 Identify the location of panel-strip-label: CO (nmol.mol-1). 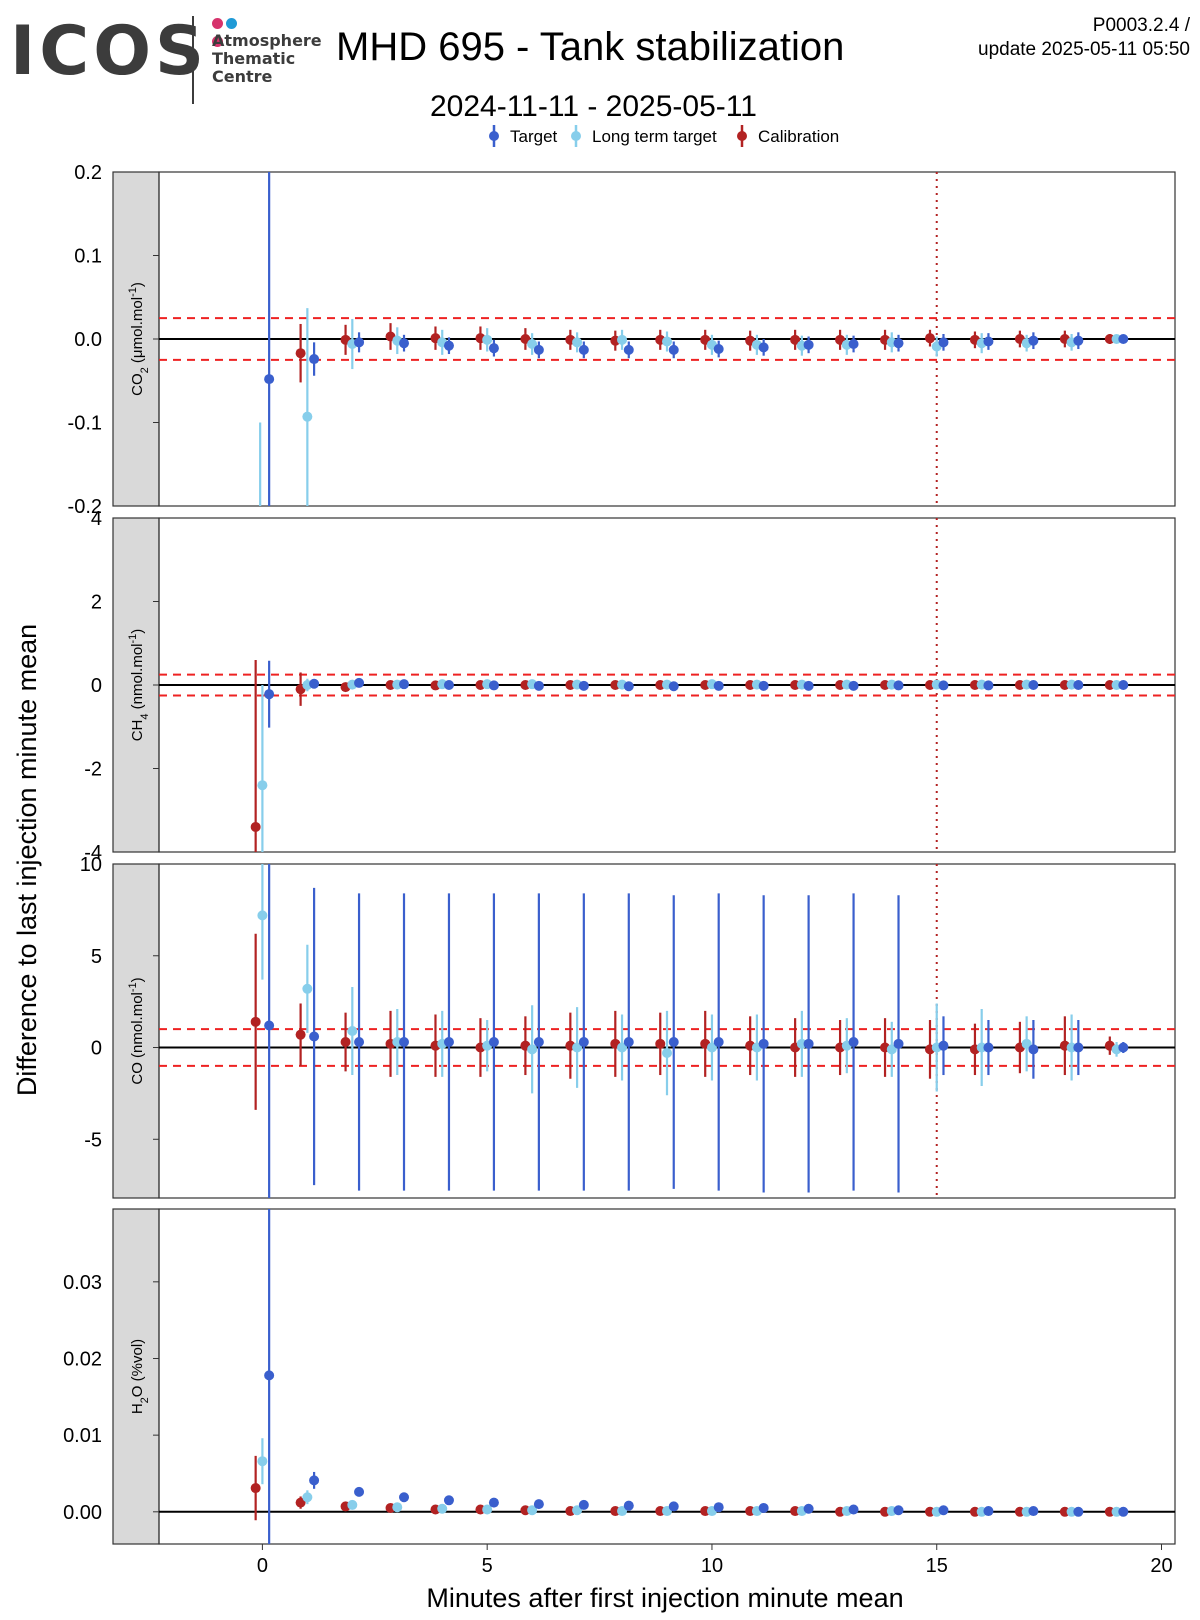
(136, 1030).